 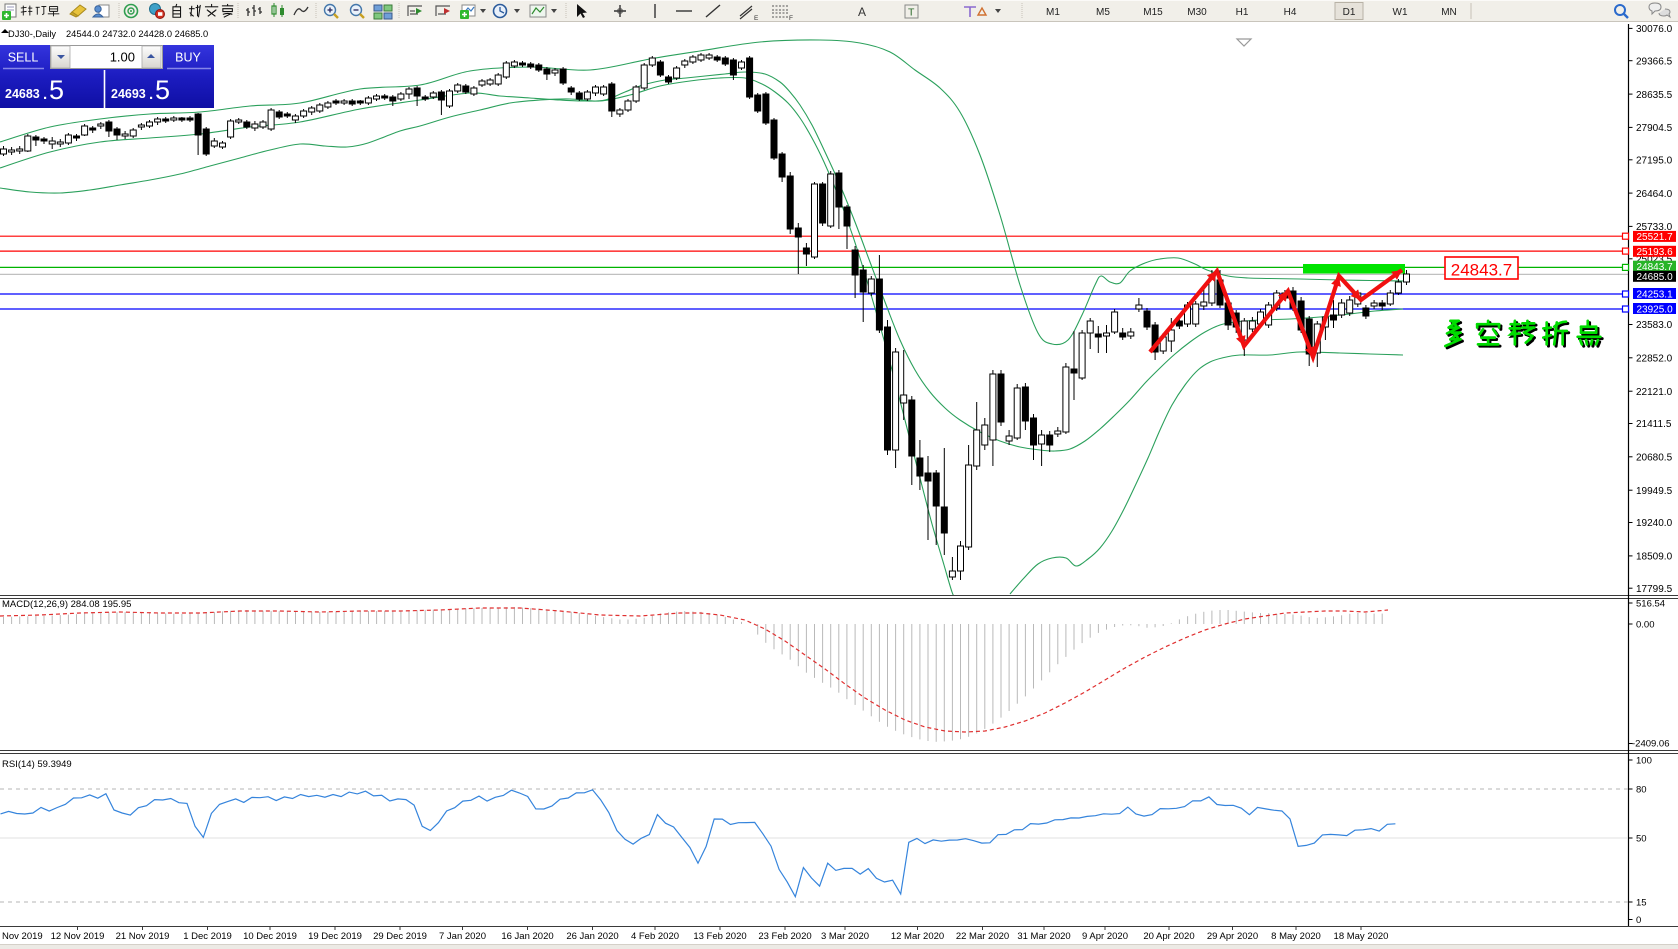 I want to click on svg-text: 29366.5, so click(x=1654, y=61).